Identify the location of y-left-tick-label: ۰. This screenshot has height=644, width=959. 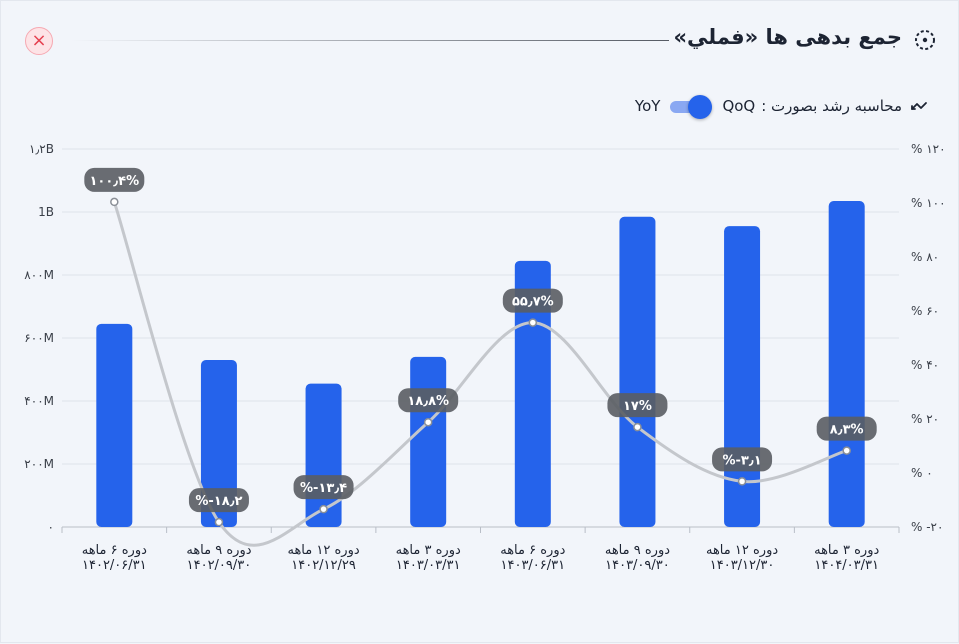
(51, 527).